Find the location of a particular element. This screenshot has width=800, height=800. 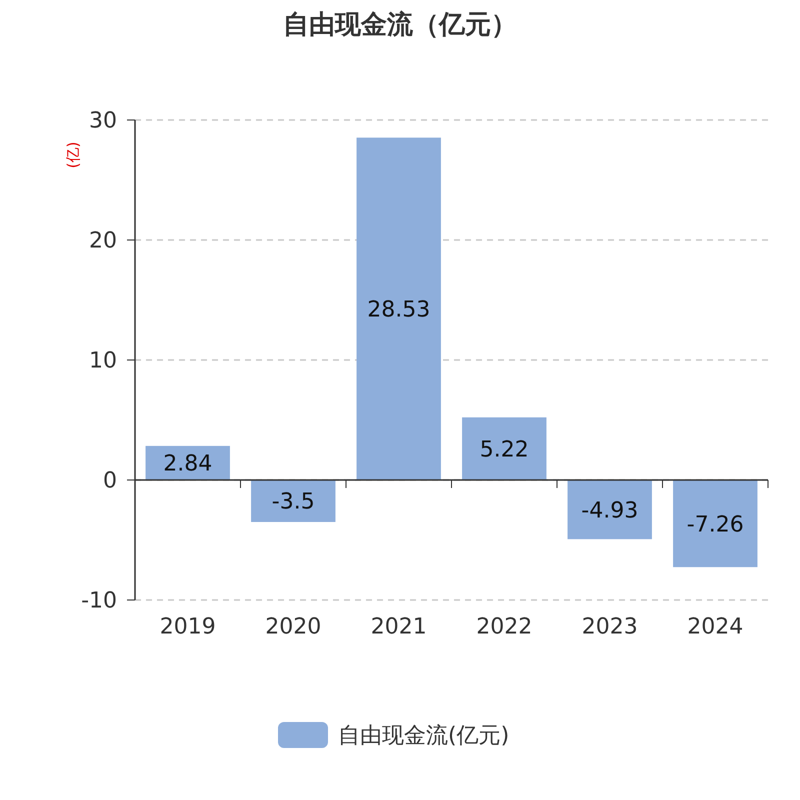

data-label: 28.53 is located at coordinates (398, 310).